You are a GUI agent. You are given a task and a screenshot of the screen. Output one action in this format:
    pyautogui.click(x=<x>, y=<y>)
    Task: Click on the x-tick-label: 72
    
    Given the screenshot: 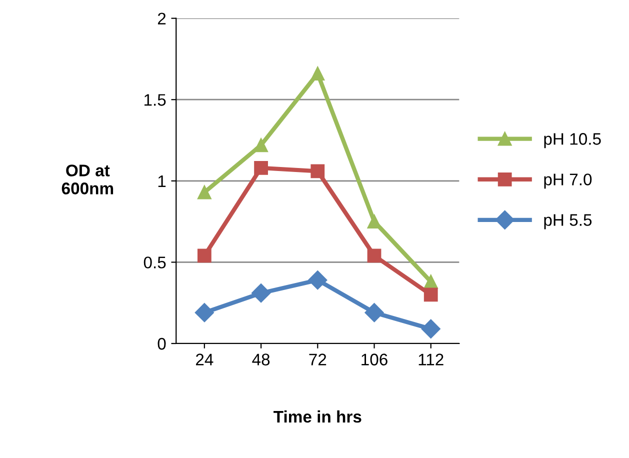 What is the action you would take?
    pyautogui.click(x=317, y=360)
    